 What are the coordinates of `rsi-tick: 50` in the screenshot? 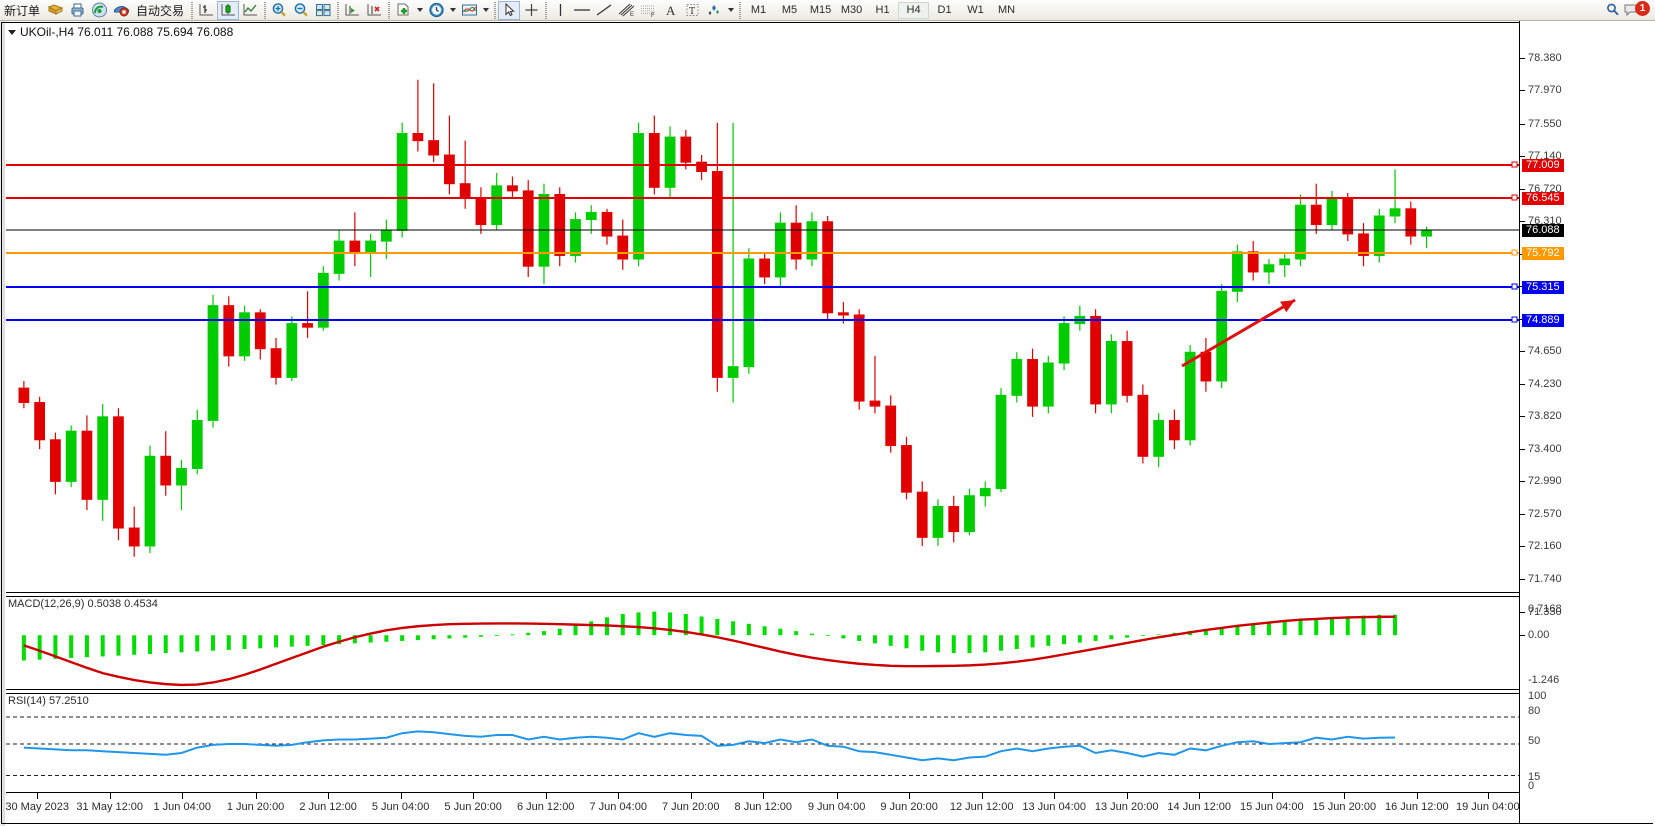 It's located at (1534, 741).